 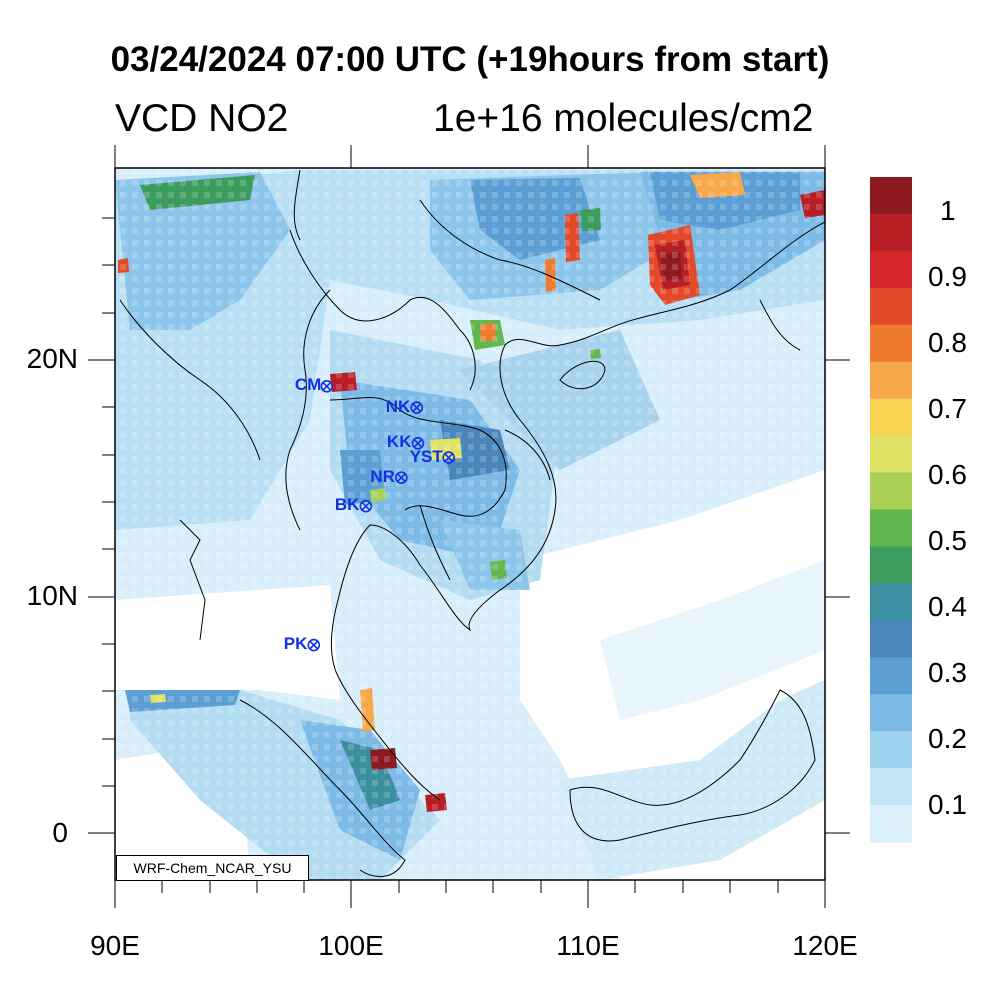 What do you see at coordinates (202, 118) in the screenshot?
I see `variable-label: VCD NO2` at bounding box center [202, 118].